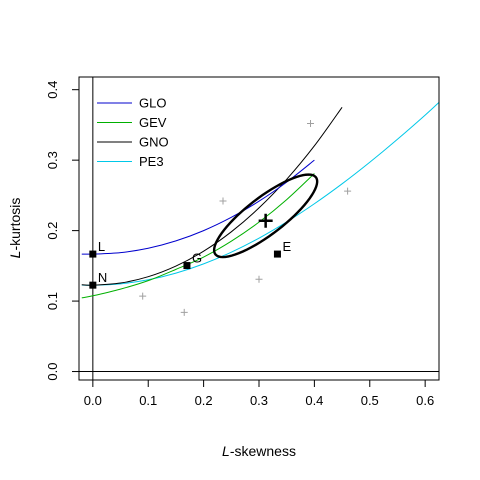 The image size is (480, 480). I want to click on confidence-ellipse, so click(265, 216).